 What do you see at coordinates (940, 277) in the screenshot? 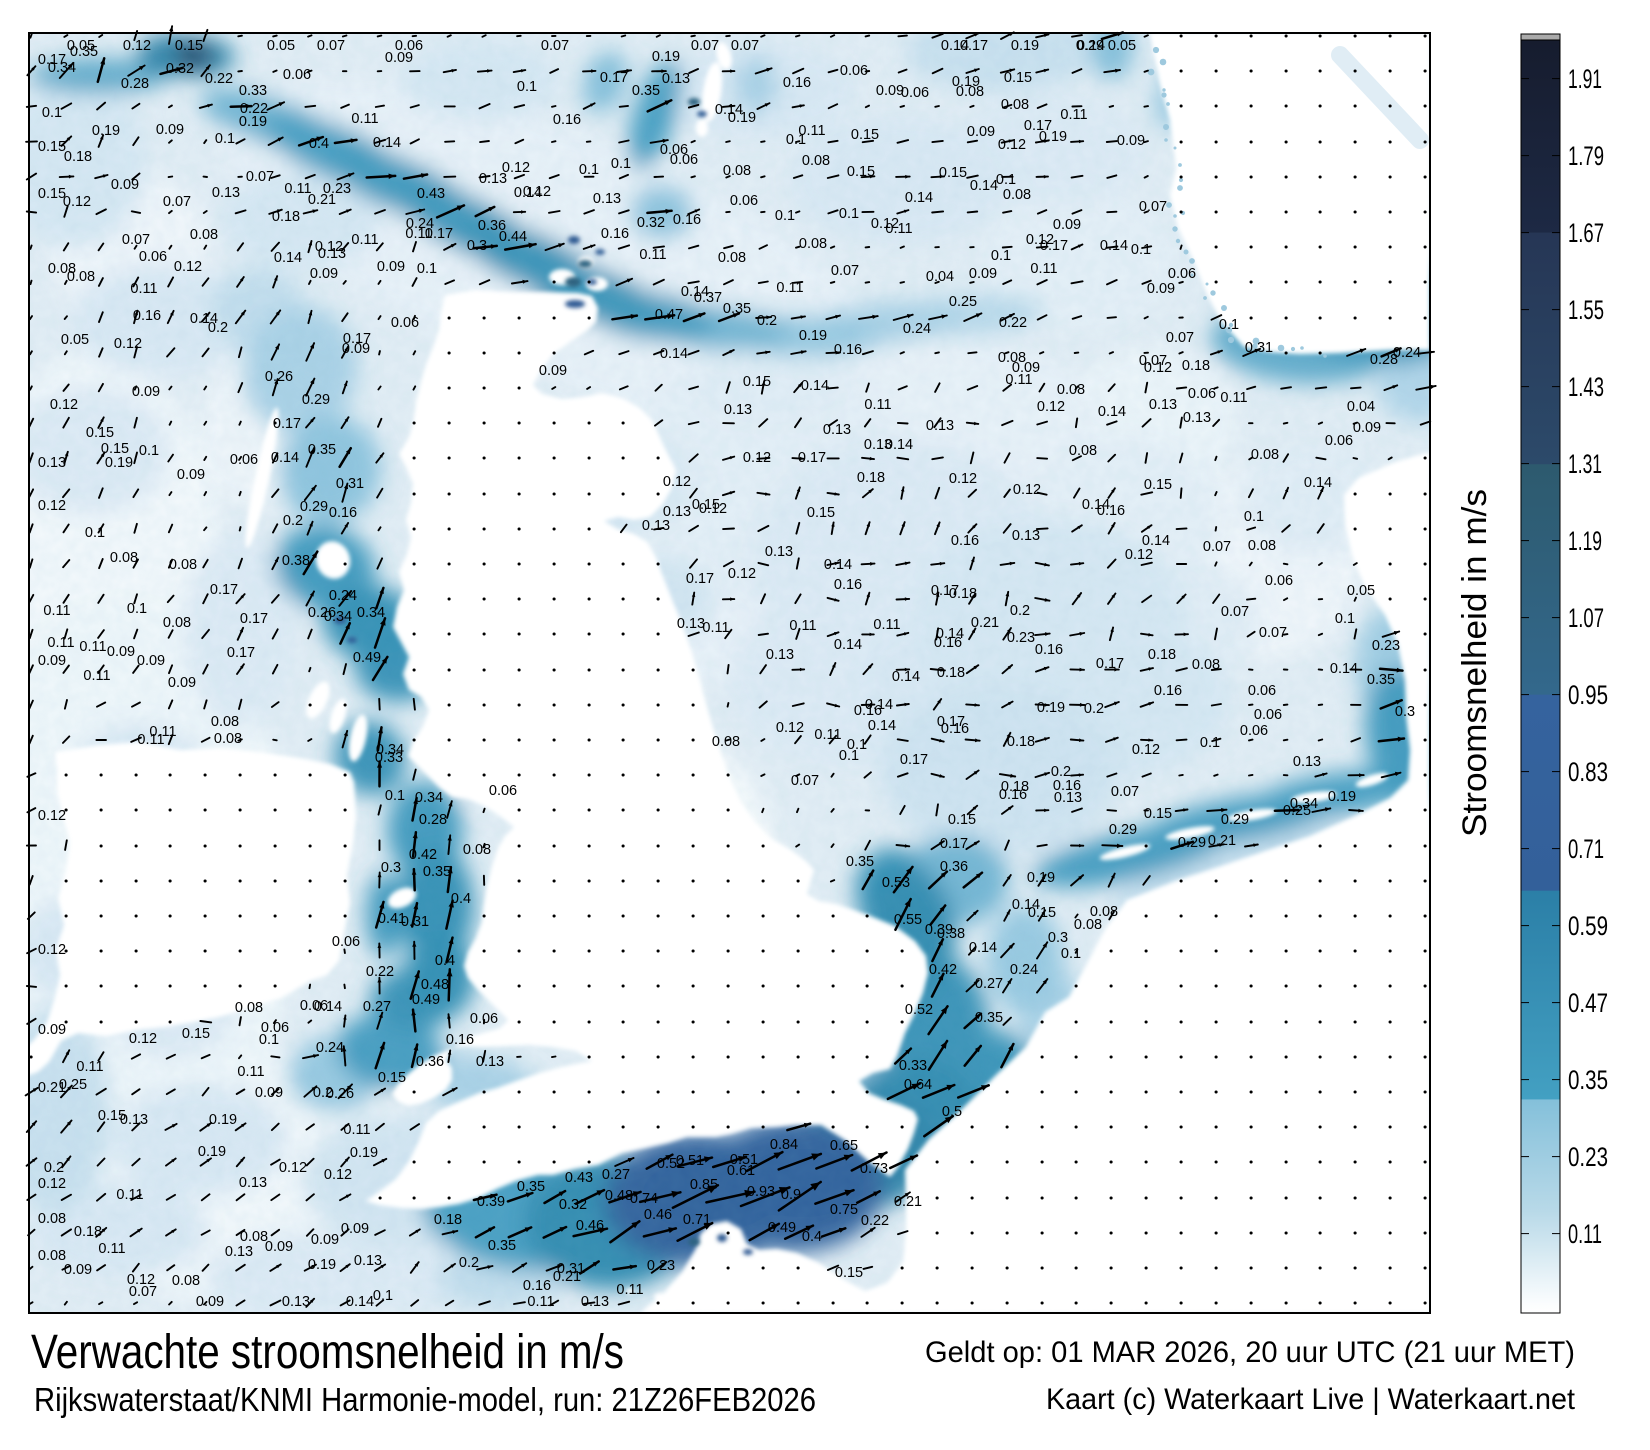
I see `svg-text: 0.04` at bounding box center [940, 277].